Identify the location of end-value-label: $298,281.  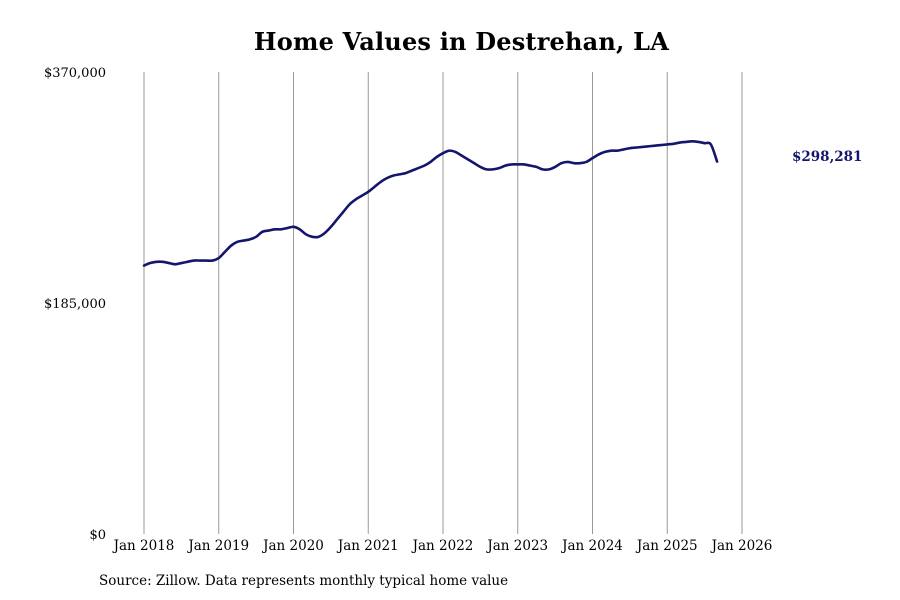
(827, 157).